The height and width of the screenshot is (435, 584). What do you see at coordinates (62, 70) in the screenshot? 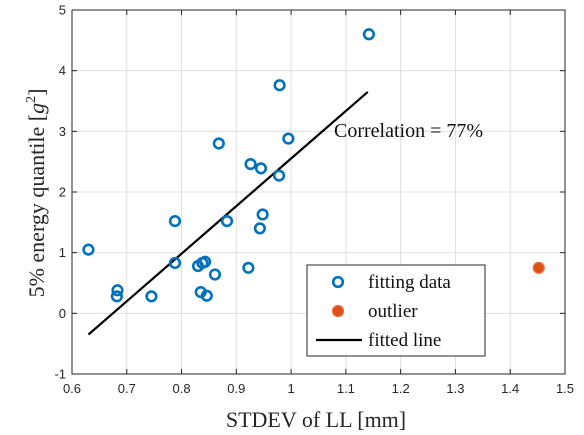
I see `y-tick-label: 4` at bounding box center [62, 70].